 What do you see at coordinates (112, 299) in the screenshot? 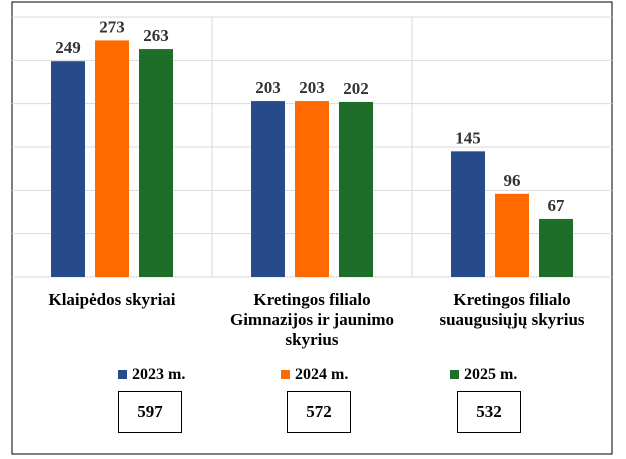
I see `x-tick-label: Klaipėdos skyriai` at bounding box center [112, 299].